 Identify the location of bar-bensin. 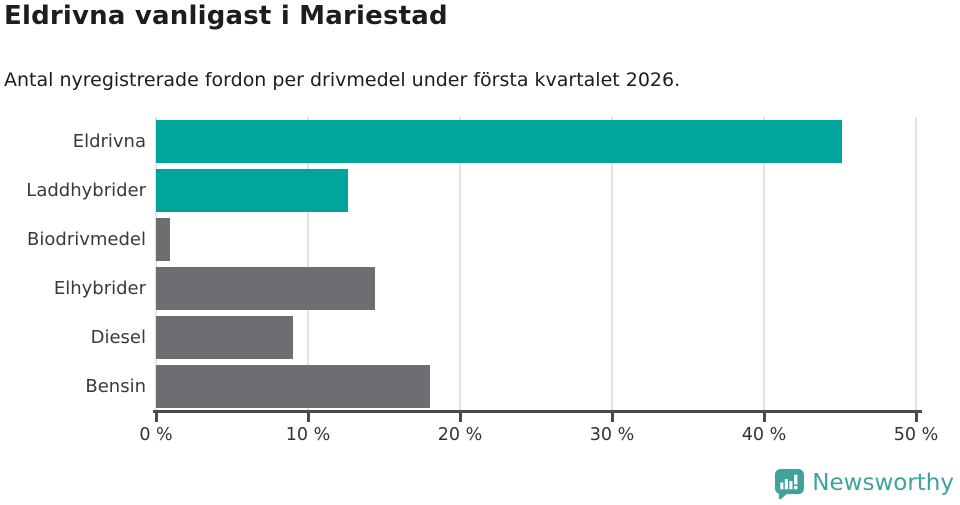
(293, 386).